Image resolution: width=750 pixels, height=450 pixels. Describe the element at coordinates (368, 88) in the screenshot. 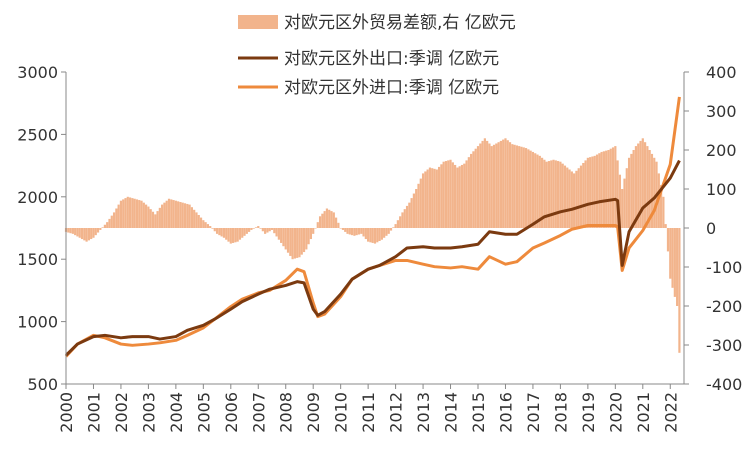

I see `legend-item-imports: 对欧元区外进口:季调 亿欧元` at that location.